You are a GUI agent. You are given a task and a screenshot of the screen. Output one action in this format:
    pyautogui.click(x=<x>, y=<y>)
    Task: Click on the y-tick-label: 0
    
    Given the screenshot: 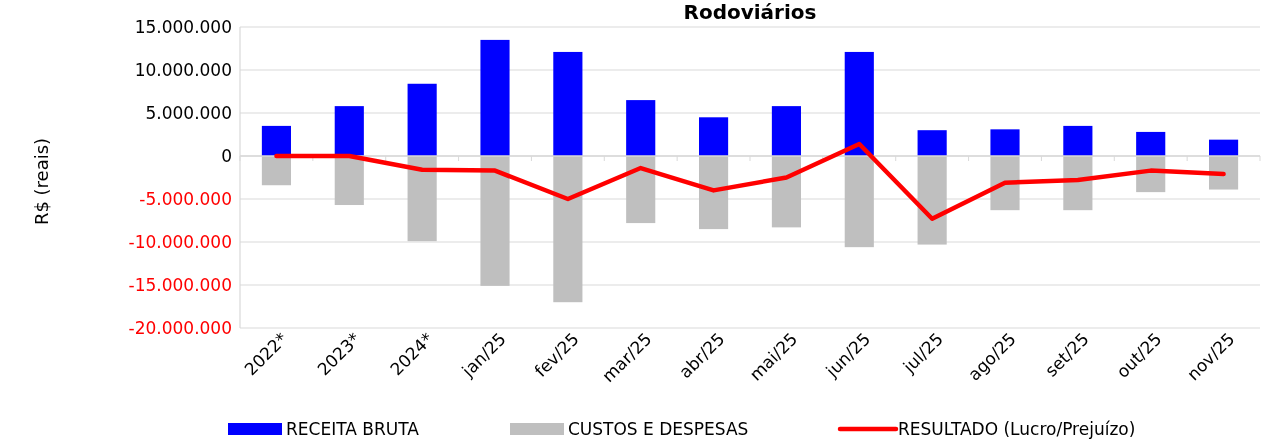 What is the action you would take?
    pyautogui.click(x=226, y=155)
    